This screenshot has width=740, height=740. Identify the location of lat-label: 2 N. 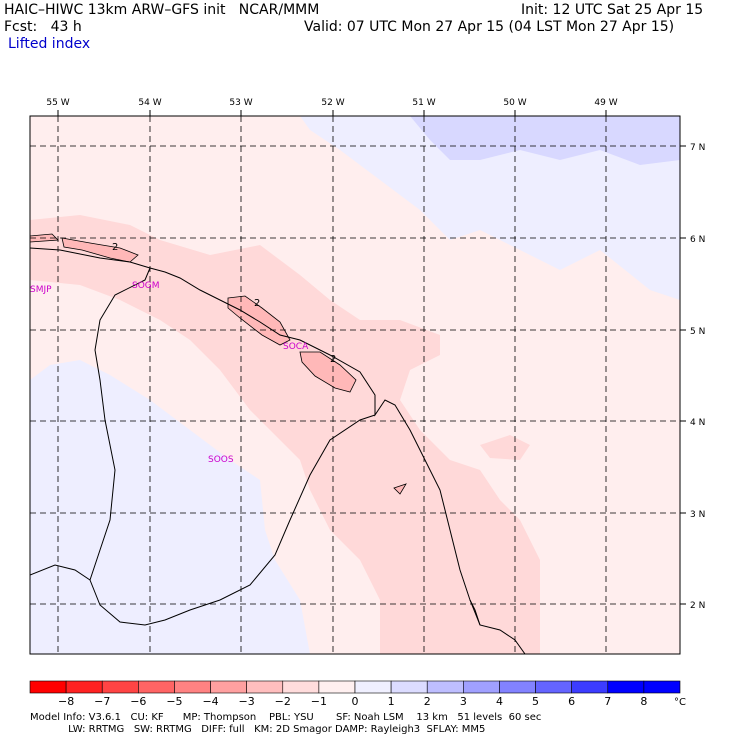
(697, 606).